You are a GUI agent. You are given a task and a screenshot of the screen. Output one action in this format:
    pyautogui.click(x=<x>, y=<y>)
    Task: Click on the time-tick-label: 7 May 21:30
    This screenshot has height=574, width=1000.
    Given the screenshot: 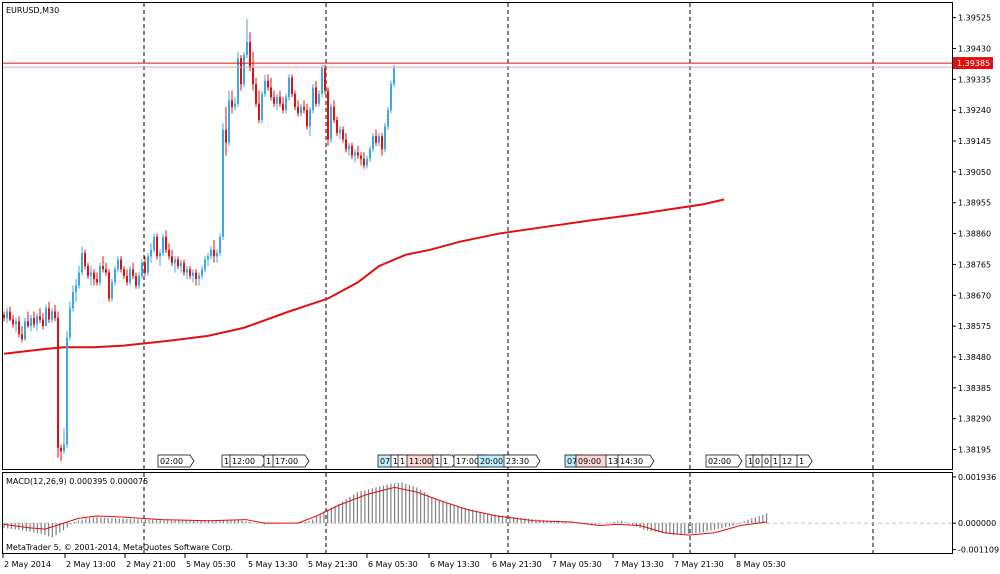 What is the action you would take?
    pyautogui.click(x=699, y=564)
    